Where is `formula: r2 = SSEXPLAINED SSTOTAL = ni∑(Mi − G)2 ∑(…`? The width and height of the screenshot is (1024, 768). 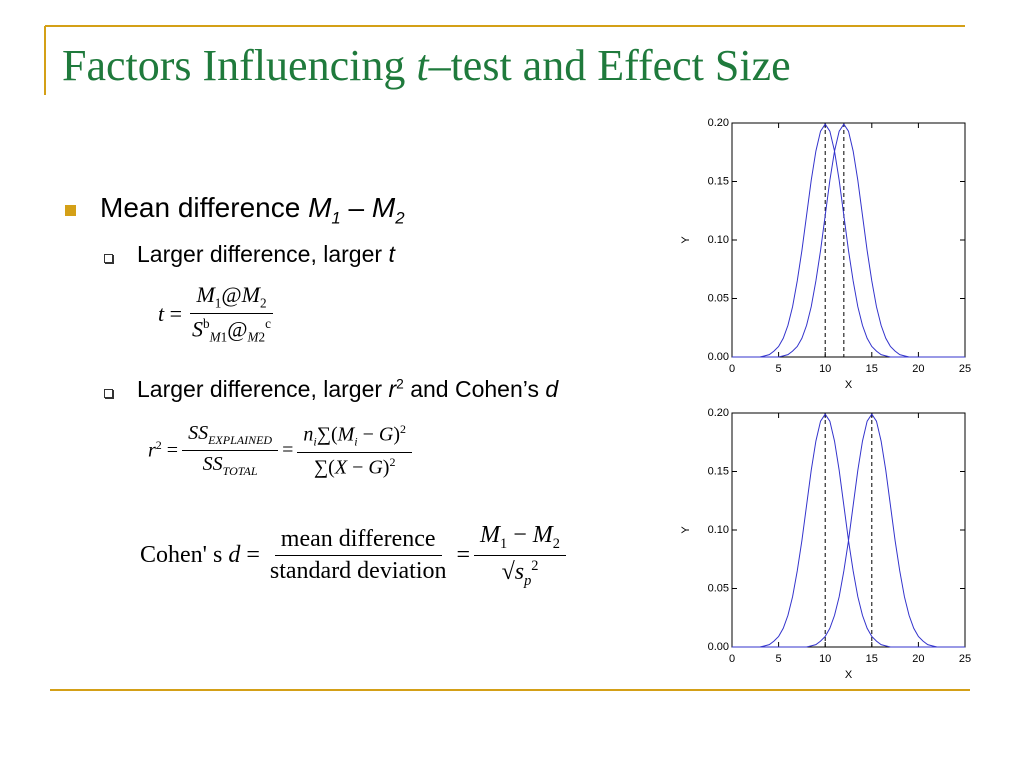
formula: r2 = SSEXPLAINED SSTOTAL = ni∑(Mi − G)2 ∑(… is located at coordinates (282, 450).